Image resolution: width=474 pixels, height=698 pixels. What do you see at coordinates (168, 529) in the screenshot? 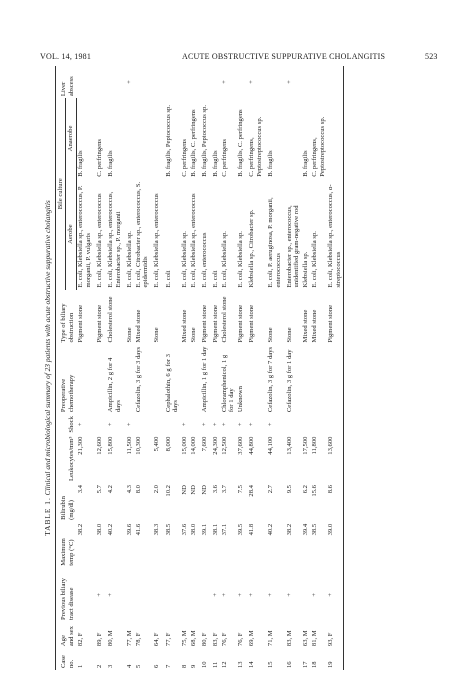
I see `cell-temp: 38.5` at bounding box center [168, 529].